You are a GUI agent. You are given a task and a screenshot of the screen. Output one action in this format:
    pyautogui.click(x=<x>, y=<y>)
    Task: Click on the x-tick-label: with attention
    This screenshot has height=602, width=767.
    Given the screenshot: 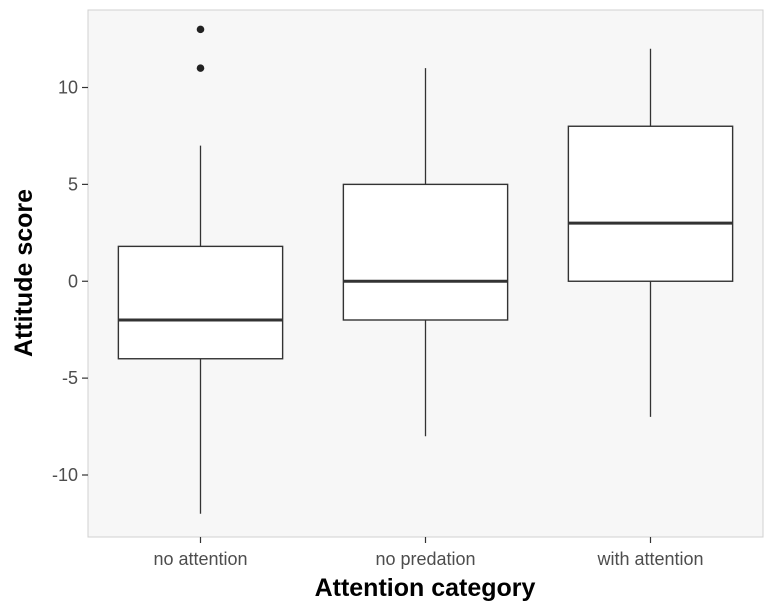 What is the action you would take?
    pyautogui.click(x=649, y=559)
    